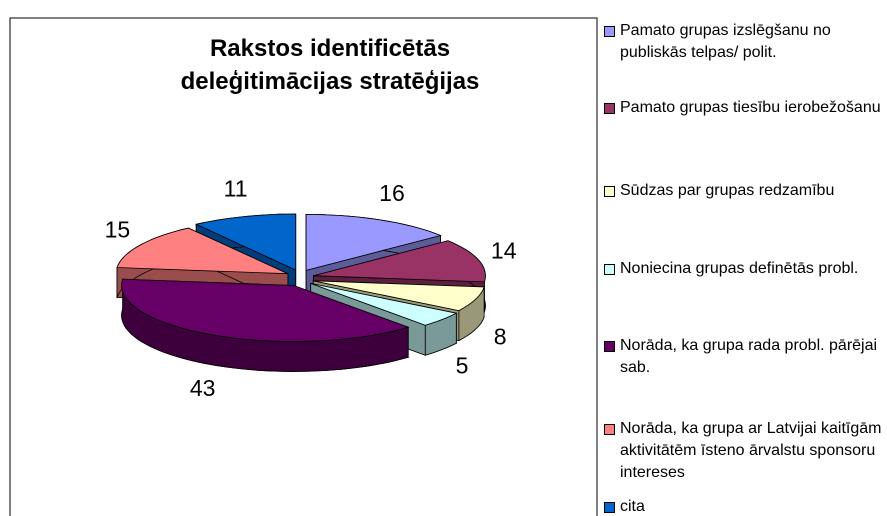 This screenshot has height=516, width=887. What do you see at coordinates (118, 229) in the screenshot?
I see `data-label: 15` at bounding box center [118, 229].